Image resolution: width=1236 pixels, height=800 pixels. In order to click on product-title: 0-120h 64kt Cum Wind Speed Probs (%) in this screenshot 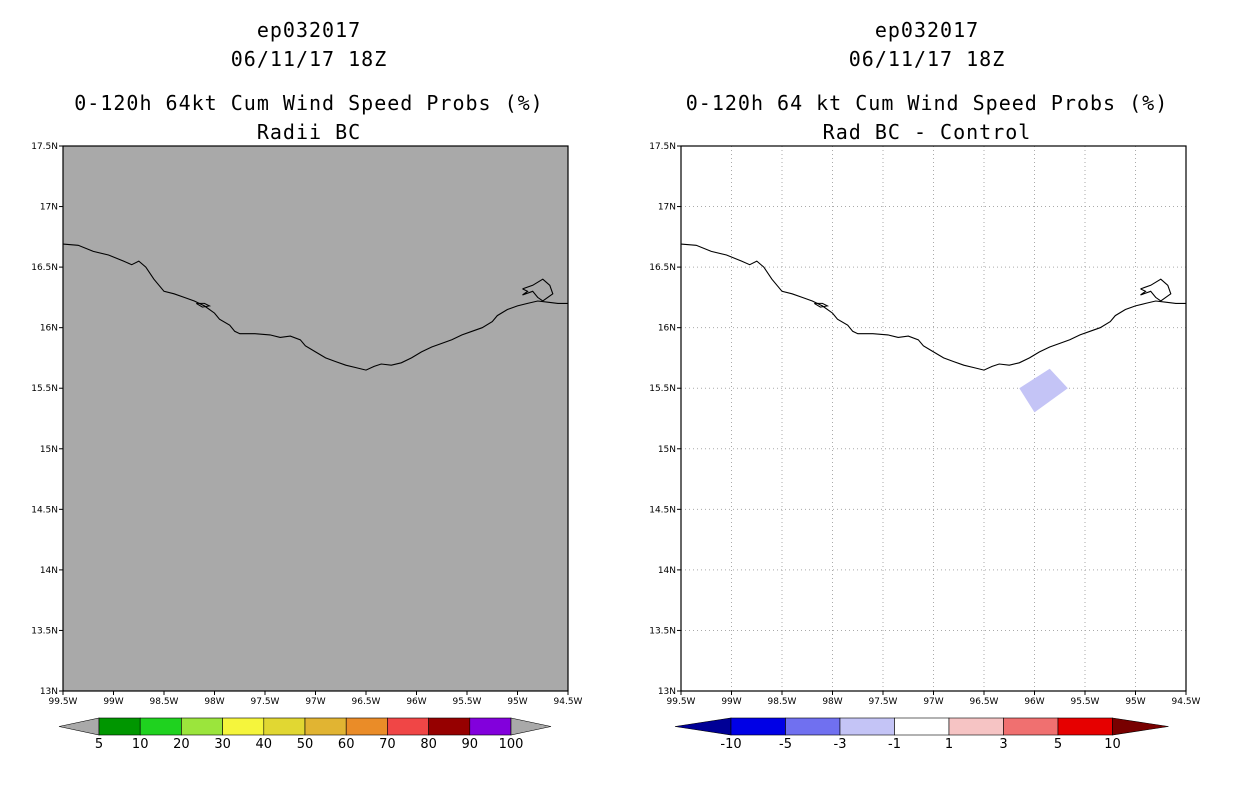, I will do `click(309, 103)`.